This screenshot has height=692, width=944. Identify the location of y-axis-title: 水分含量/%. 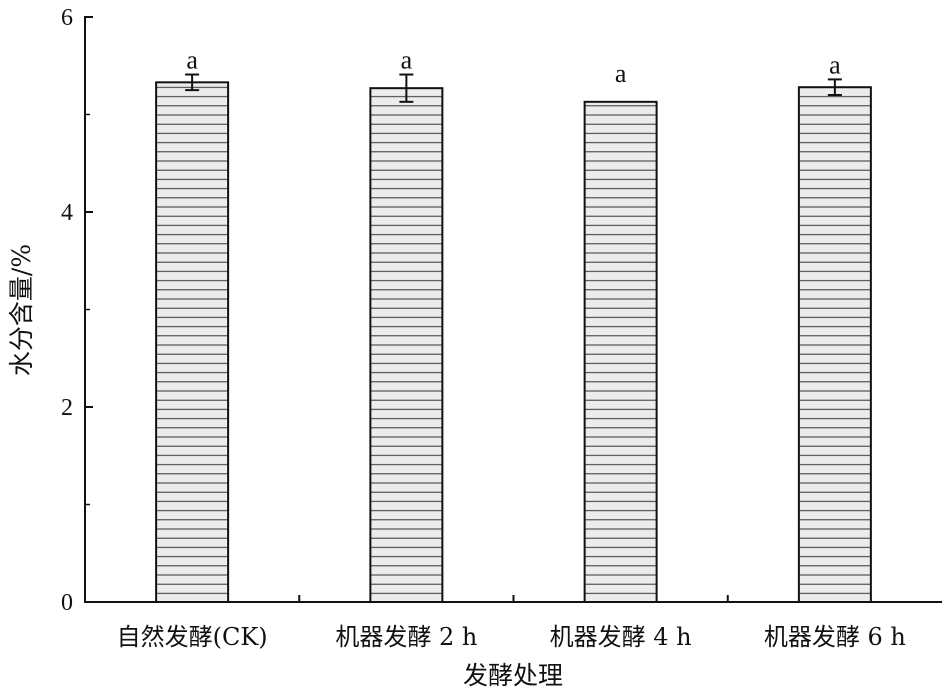
(21, 310).